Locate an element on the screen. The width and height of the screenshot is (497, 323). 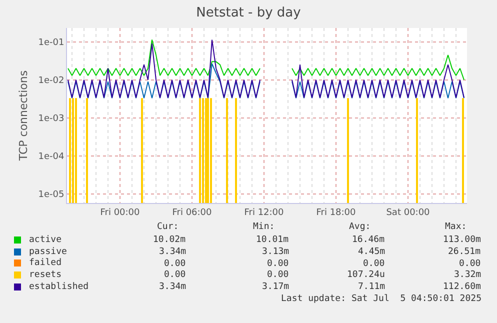
text: 3.13m is located at coordinates (276, 252).